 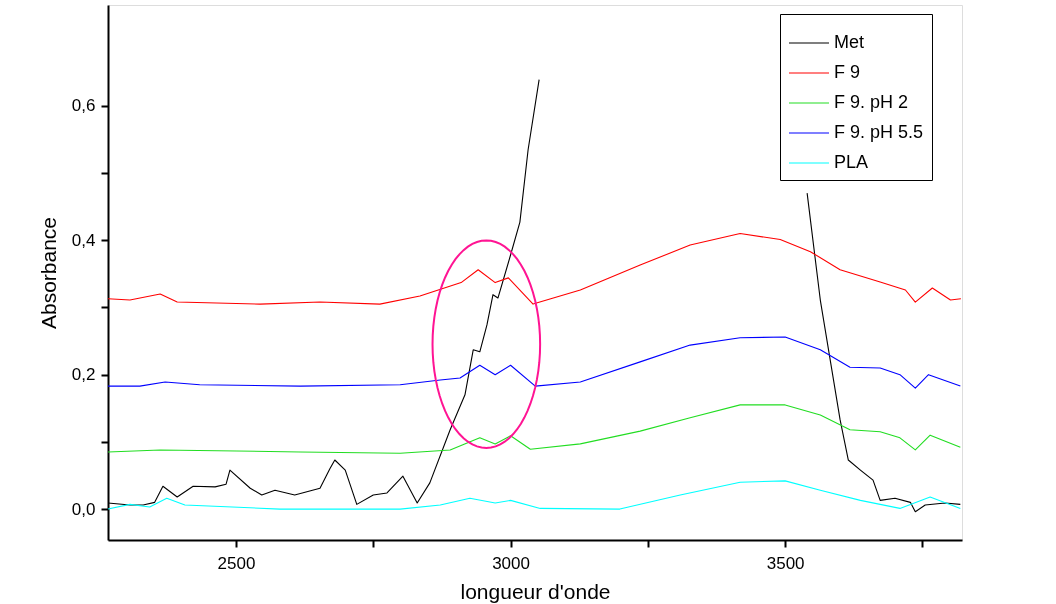 I want to click on x-tick-label: 2500, so click(x=236, y=563).